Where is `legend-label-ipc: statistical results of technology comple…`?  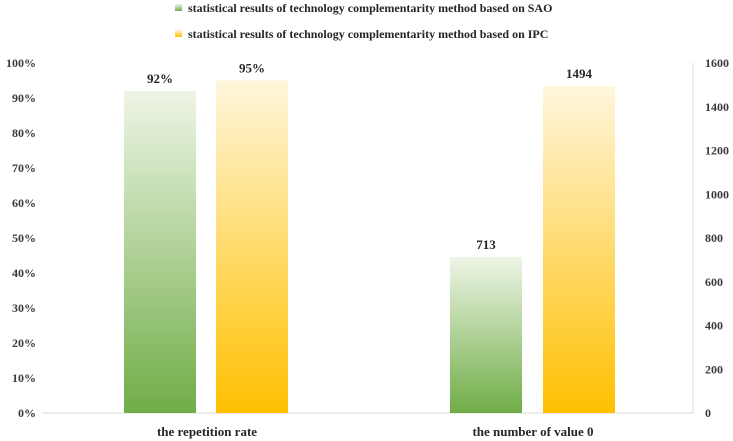
legend-label-ipc: statistical results of technology comple… is located at coordinates (368, 34).